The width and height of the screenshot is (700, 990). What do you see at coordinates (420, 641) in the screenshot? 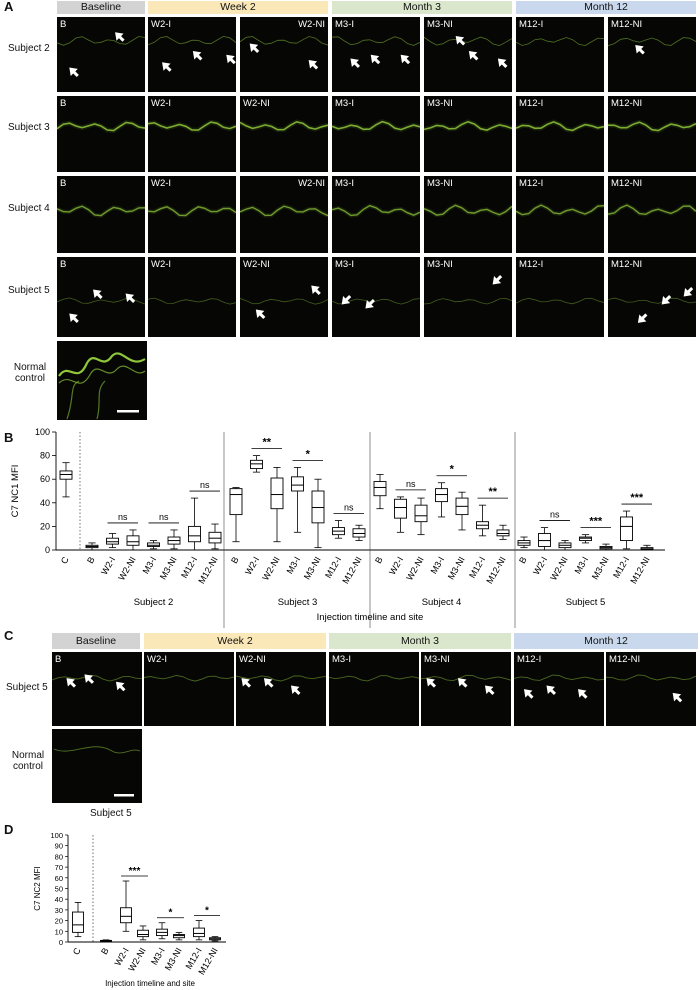
I see `period-header: Month 3` at bounding box center [420, 641].